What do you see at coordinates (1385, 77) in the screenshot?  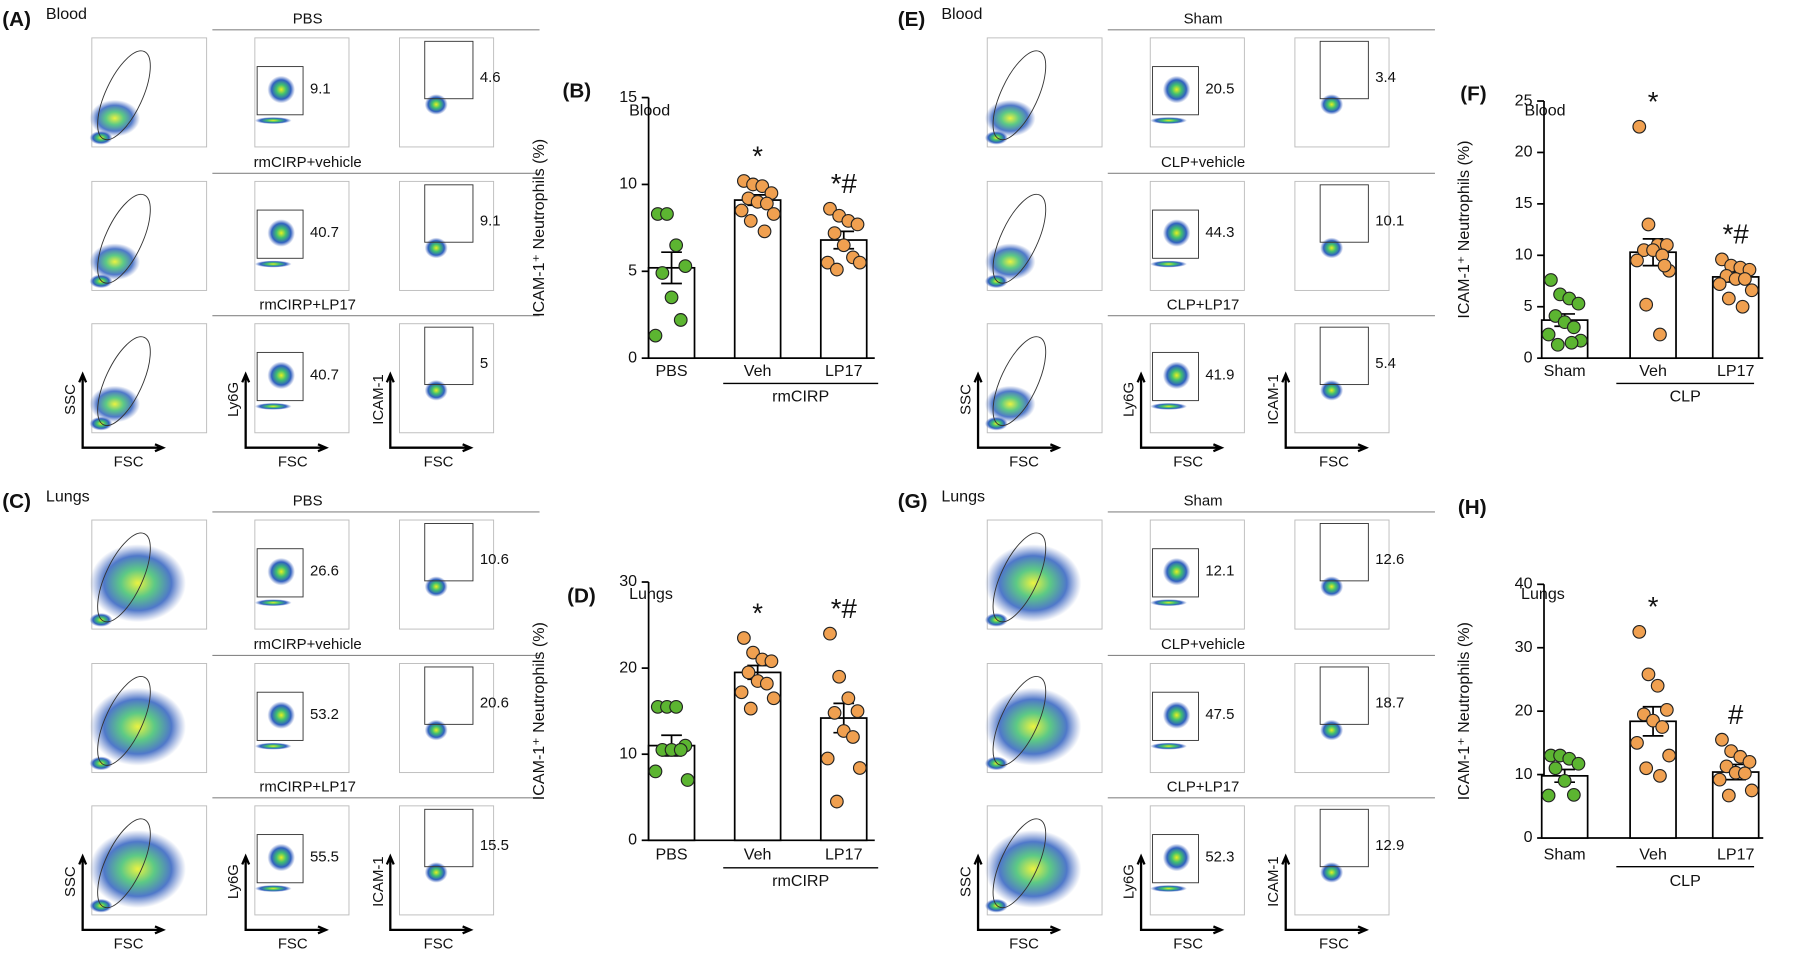 I see `gate-percent: 3.4` at bounding box center [1385, 77].